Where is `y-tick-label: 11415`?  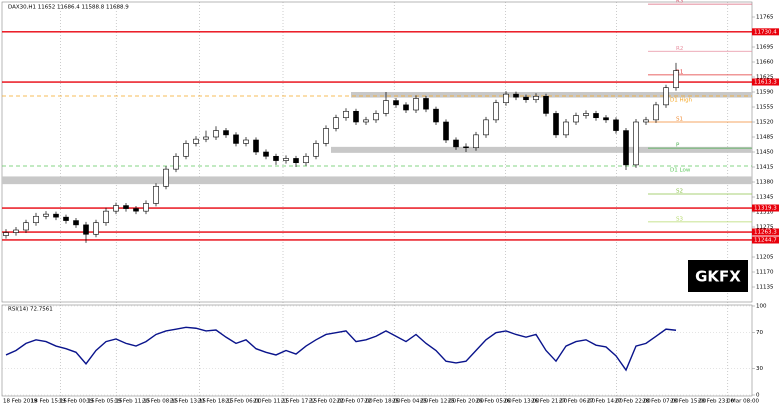 y-tick-label: 11415 is located at coordinates (765, 168).